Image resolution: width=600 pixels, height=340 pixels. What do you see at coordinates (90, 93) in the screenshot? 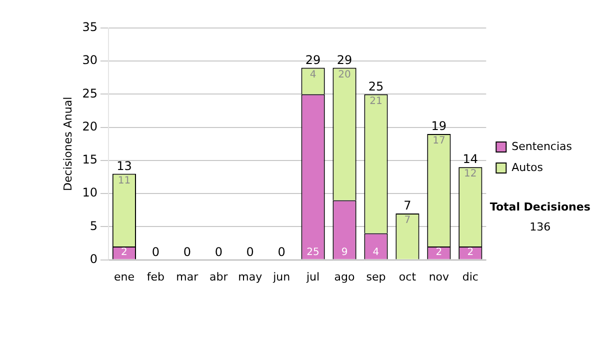
I see `y-tick-label: 25` at bounding box center [90, 93].